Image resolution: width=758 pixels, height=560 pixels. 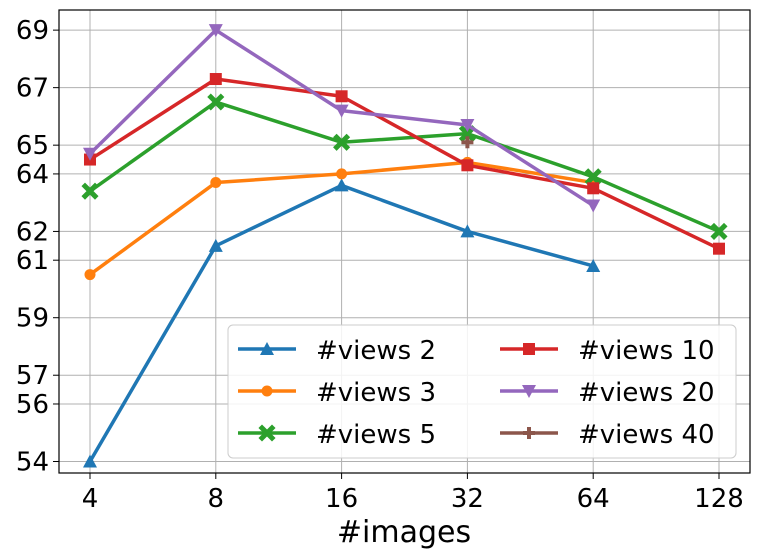 What do you see at coordinates (719, 499) in the screenshot?
I see `x-tick-label: 128` at bounding box center [719, 499].